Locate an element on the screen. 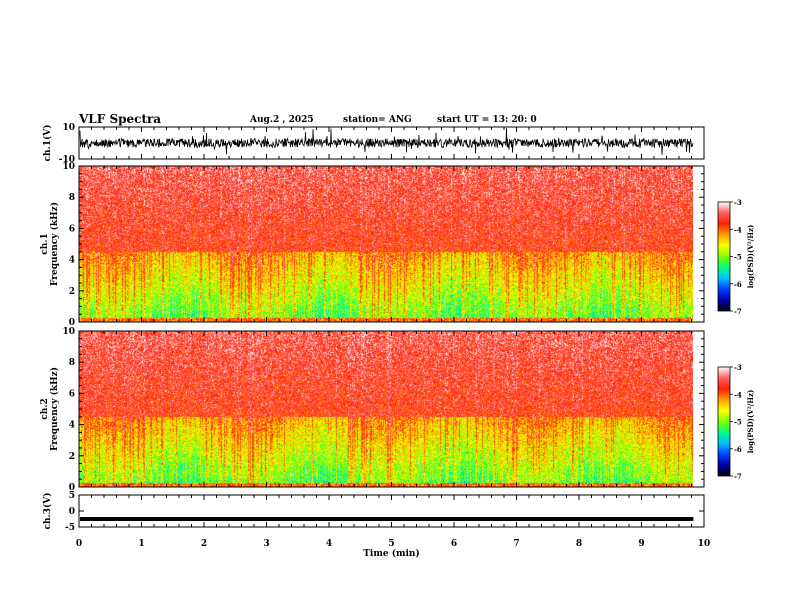 Image resolution: width=792 pixels, height=612 pixels. y-tick-label: -10 is located at coordinates (67, 160).